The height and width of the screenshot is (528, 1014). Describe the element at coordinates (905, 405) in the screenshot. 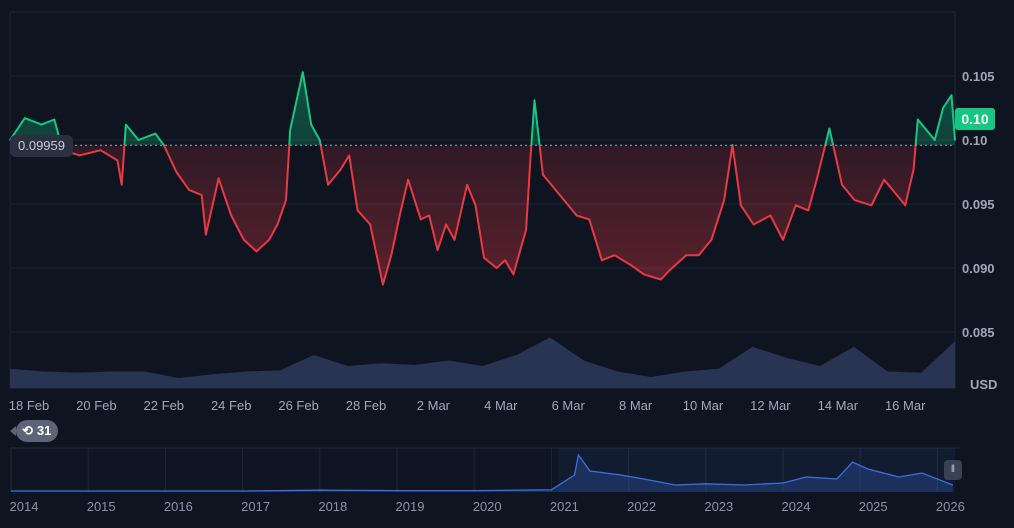

I see `x-tick-label: 16 Mar` at that location.